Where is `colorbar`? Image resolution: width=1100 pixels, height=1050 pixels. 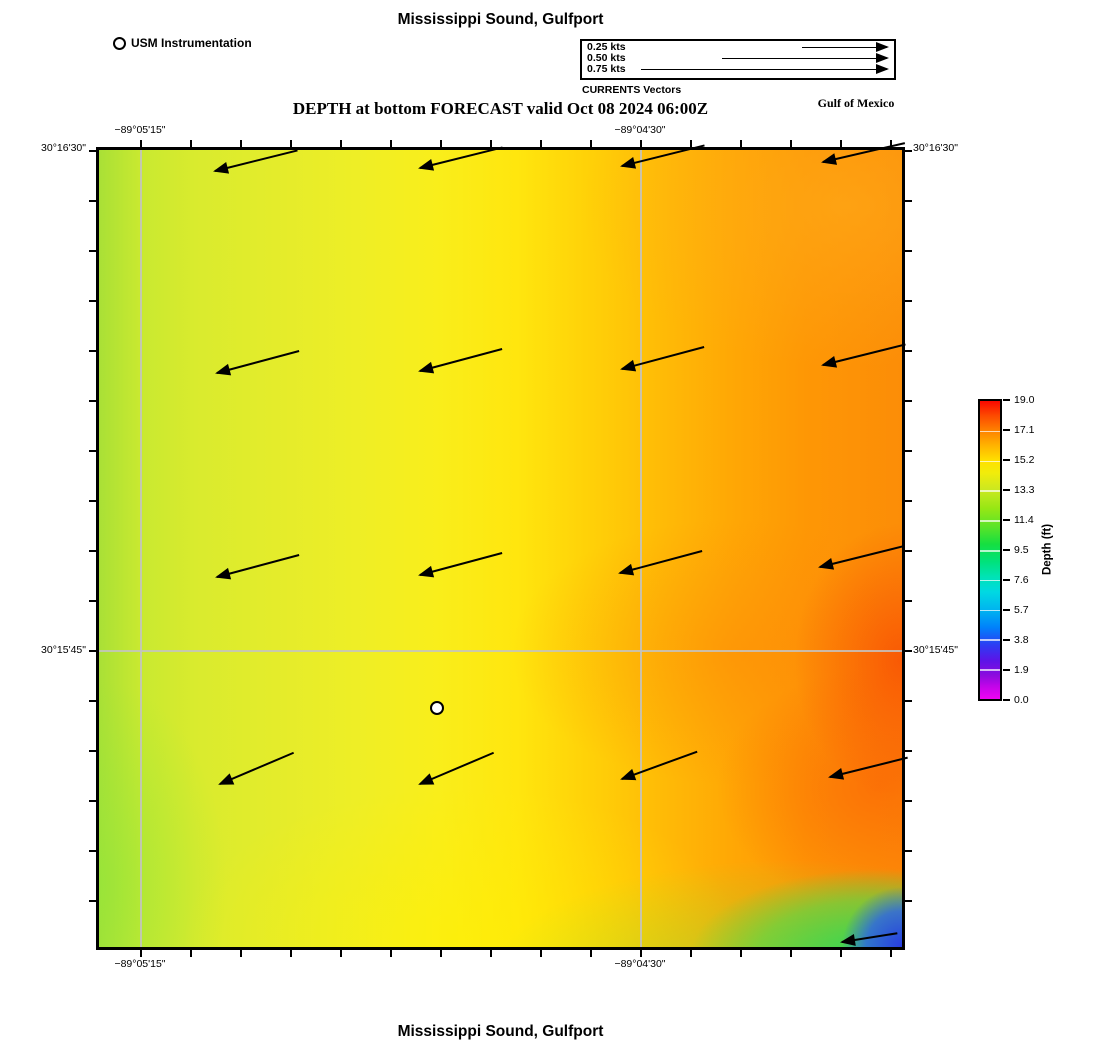
colorbar is located at coordinates (990, 550).